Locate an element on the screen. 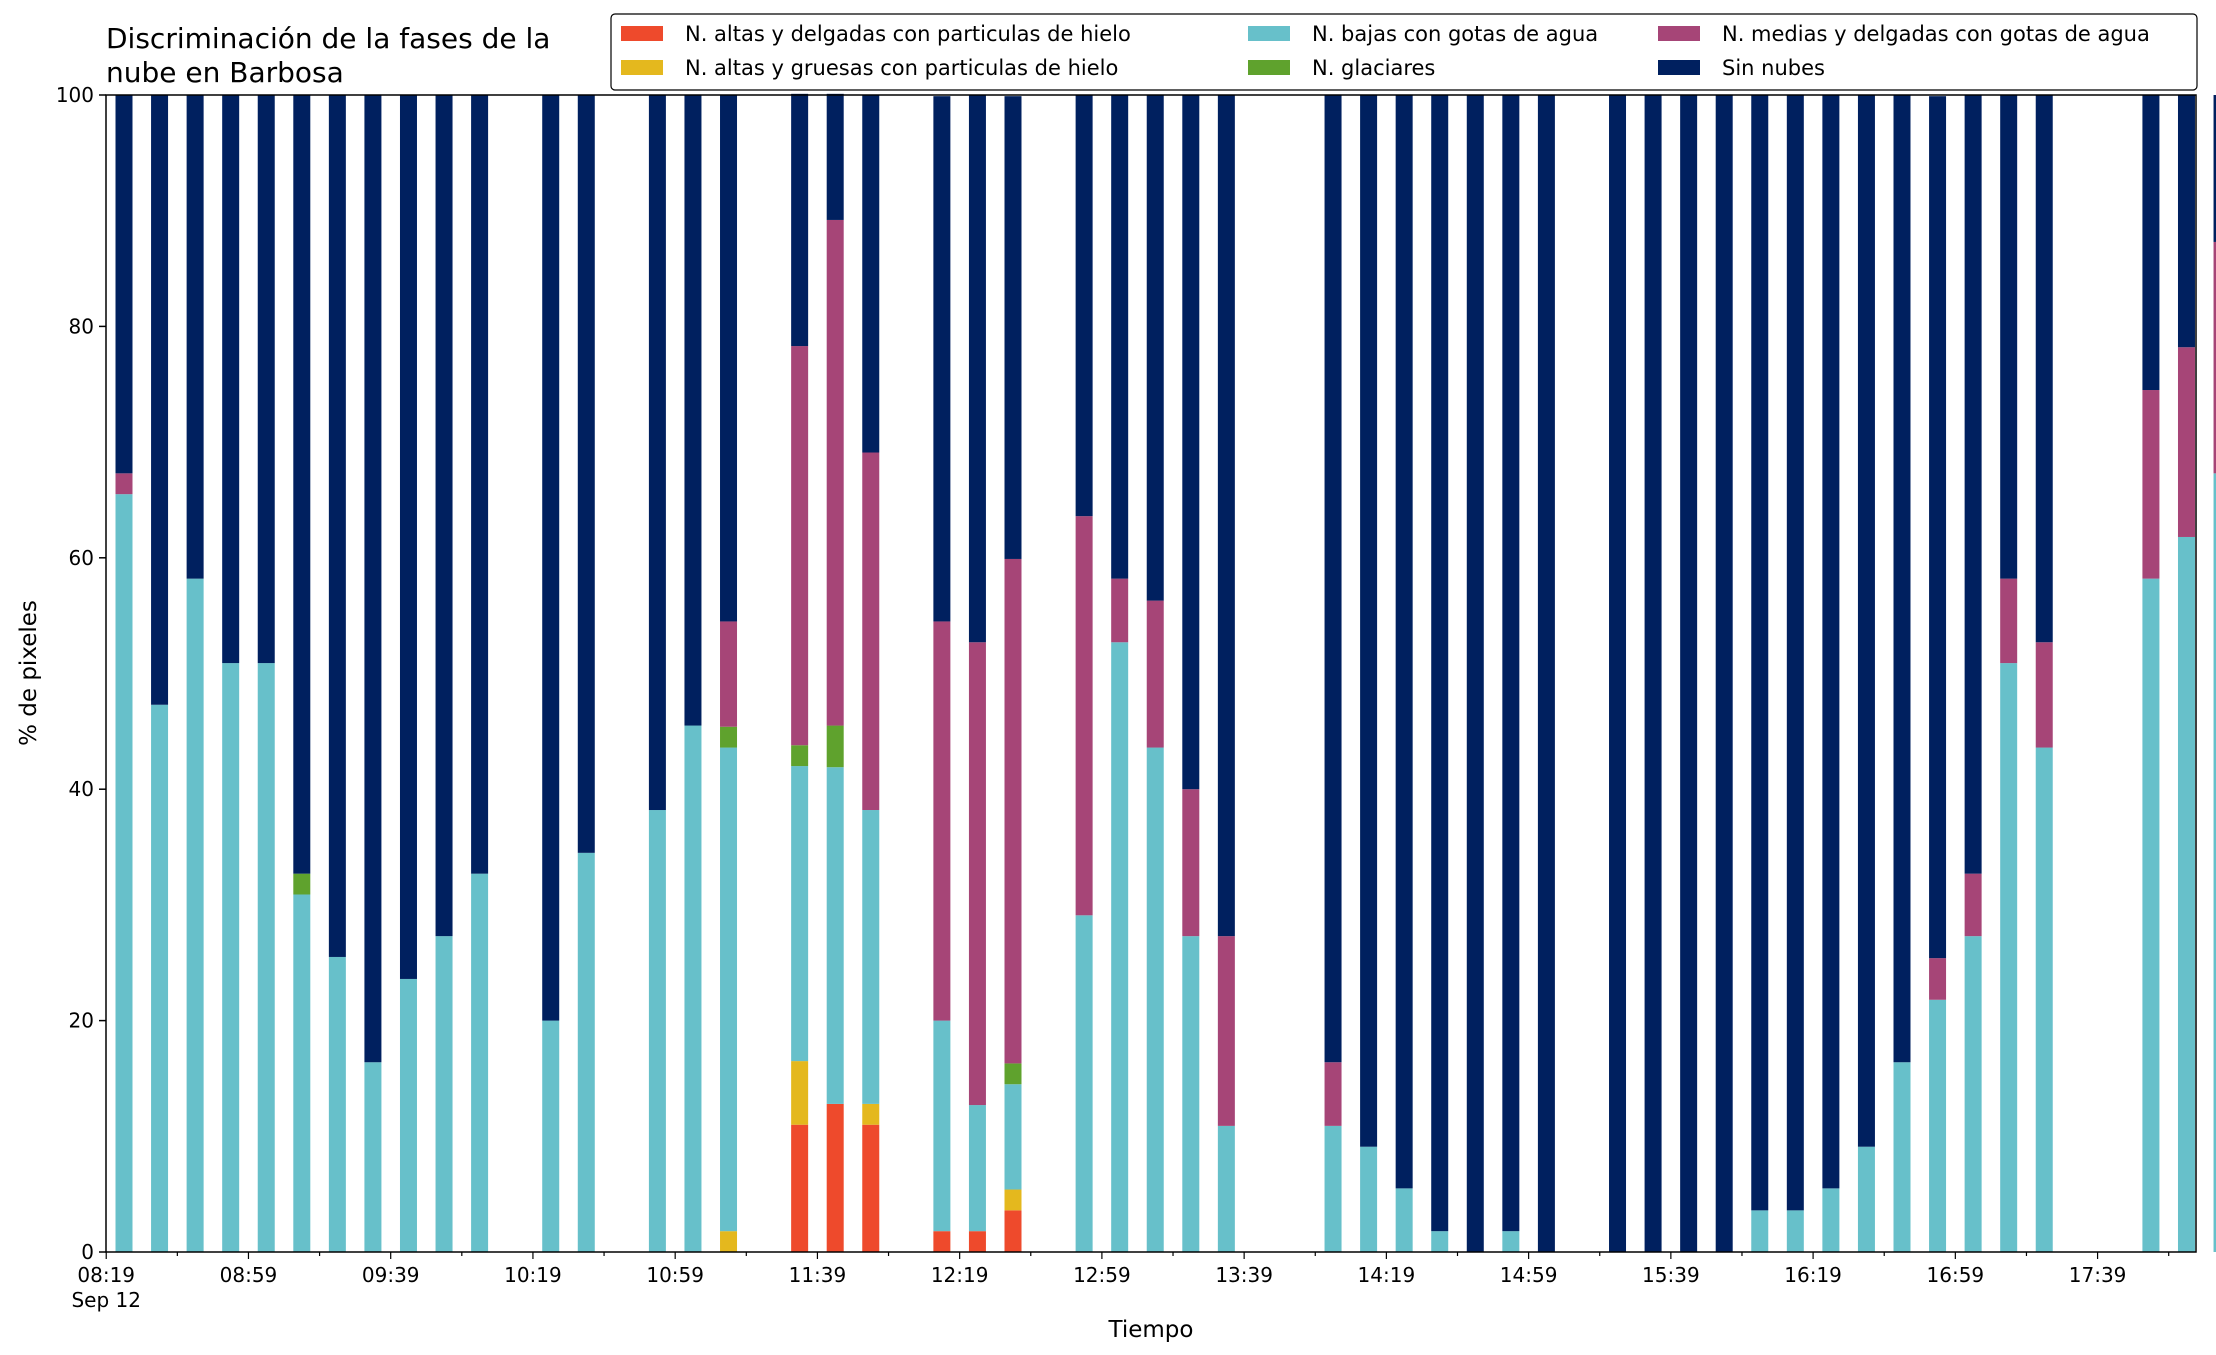 This screenshot has width=2216, height=1355. x-tick-label: 10:19 is located at coordinates (533, 1275).